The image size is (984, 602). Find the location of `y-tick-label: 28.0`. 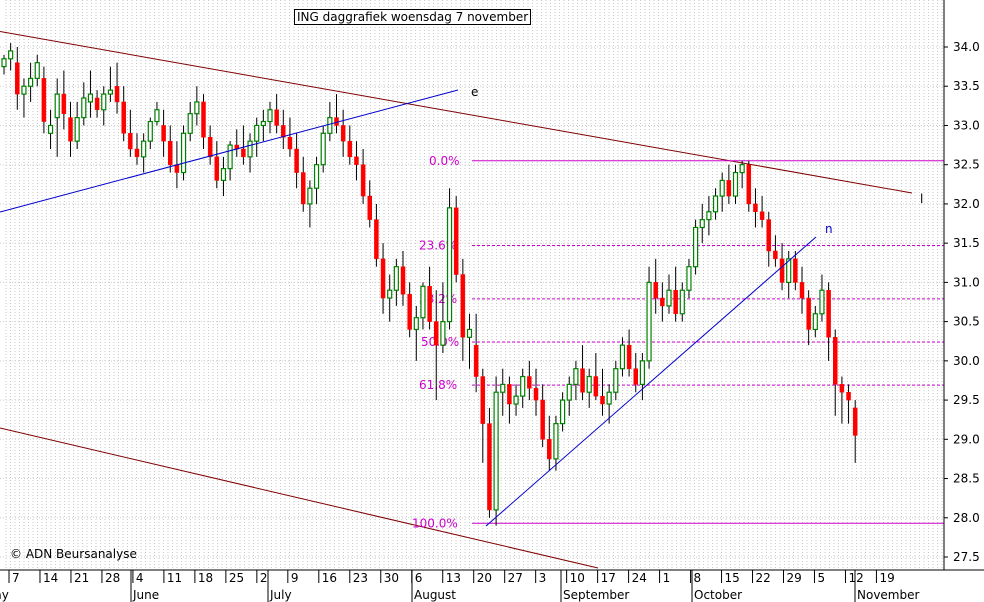

y-tick-label: 28.0 is located at coordinates (966, 518).